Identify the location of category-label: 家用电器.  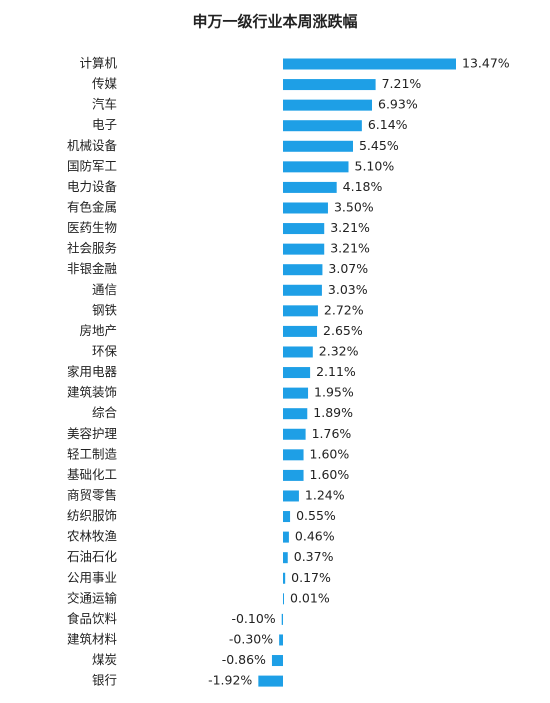
(92, 371).